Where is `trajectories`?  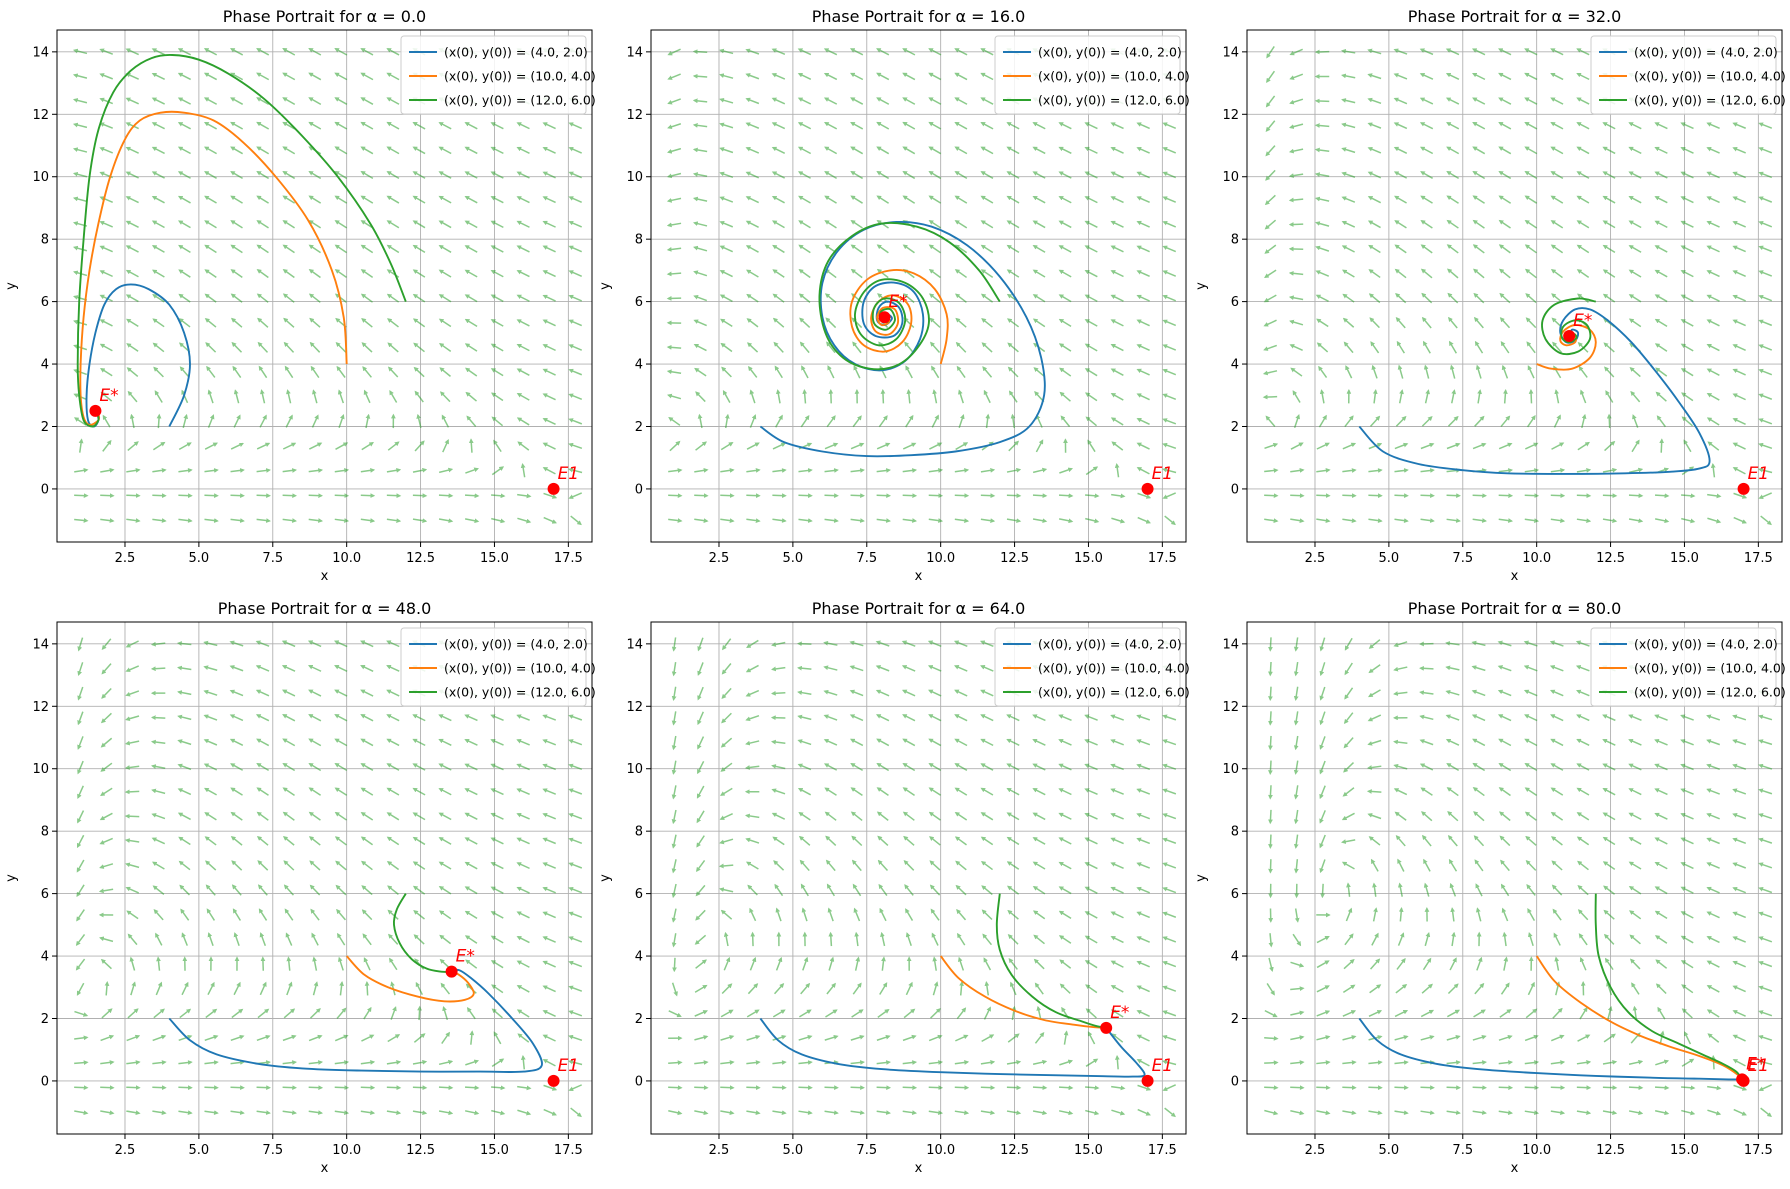
trajectories is located at coordinates (241, 240).